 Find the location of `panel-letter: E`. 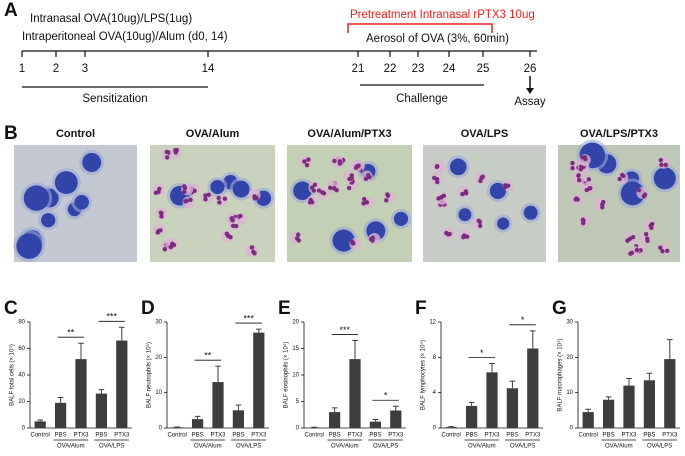

panel-letter: E is located at coordinates (284, 308).